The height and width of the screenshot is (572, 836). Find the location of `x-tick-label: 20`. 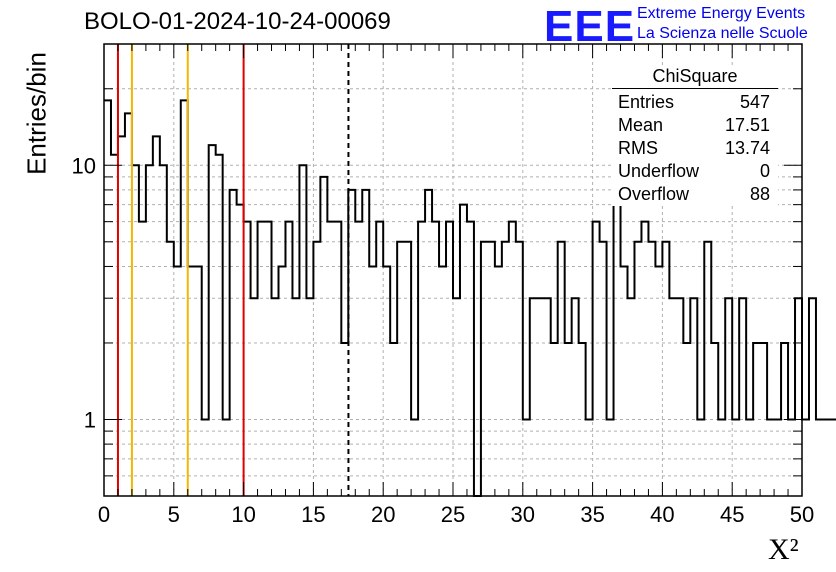

x-tick-label: 20 is located at coordinates (383, 514).